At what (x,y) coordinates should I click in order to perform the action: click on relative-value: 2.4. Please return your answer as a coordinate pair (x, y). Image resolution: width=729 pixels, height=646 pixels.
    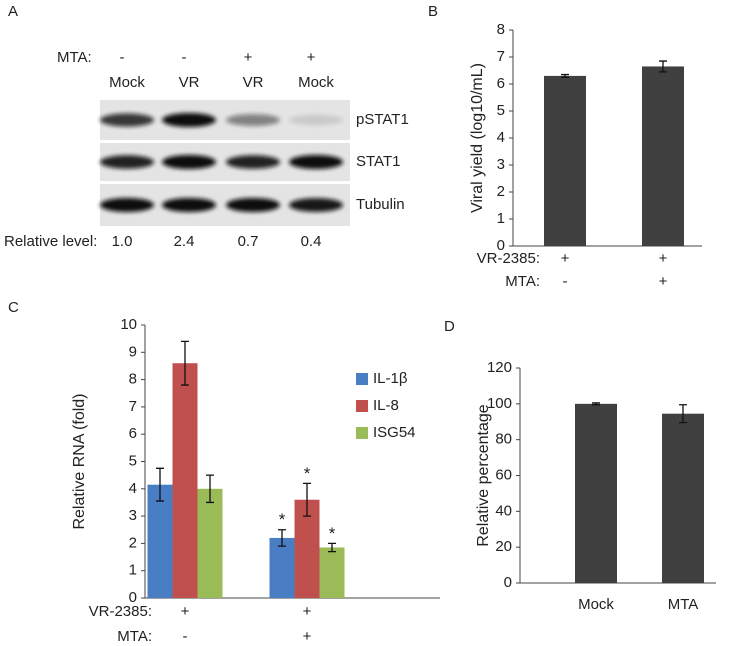
    Looking at the image, I should click on (184, 241).